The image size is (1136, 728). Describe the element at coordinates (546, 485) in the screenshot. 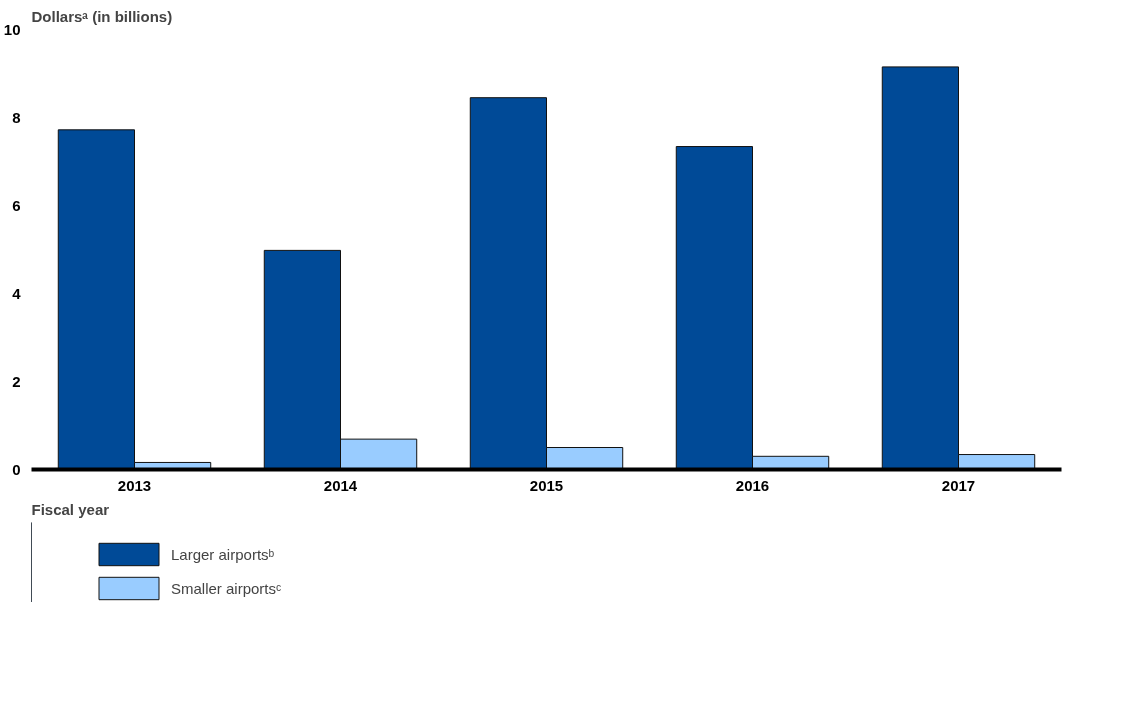

I see `x-tick-label: 2015` at that location.